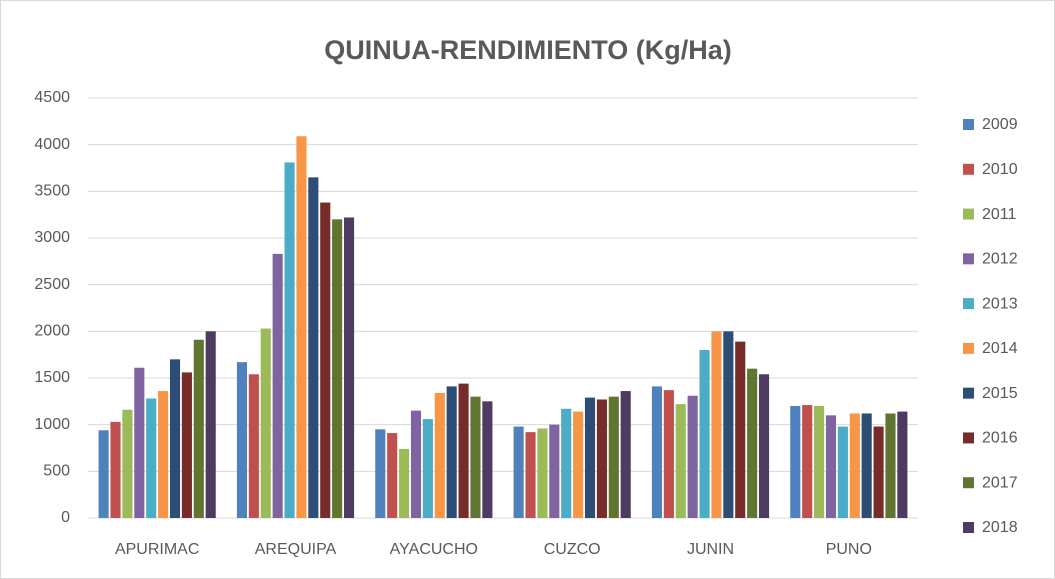 The image size is (1055, 579). I want to click on y-tick-label: 4500, so click(52, 97).